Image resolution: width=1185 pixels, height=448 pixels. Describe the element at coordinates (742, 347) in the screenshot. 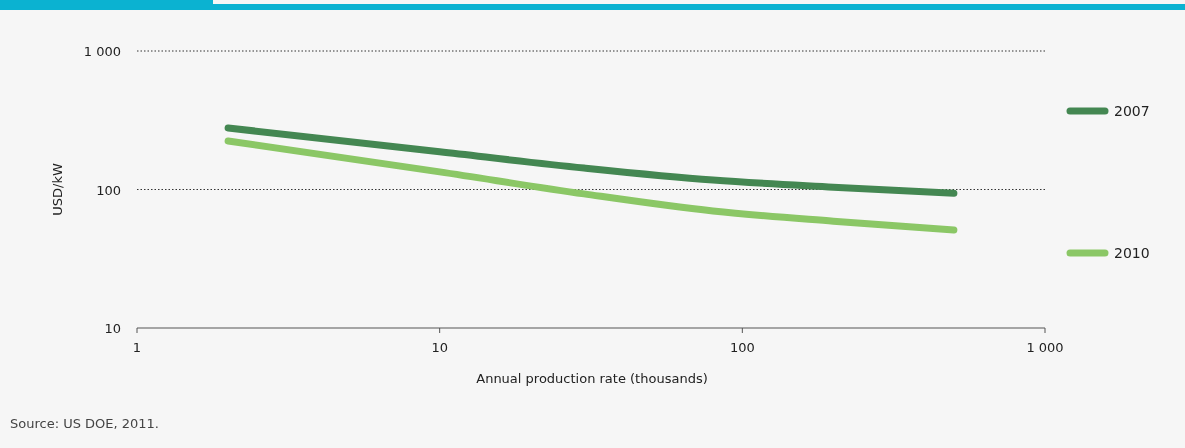

I see `x-tick-label: 100` at that location.